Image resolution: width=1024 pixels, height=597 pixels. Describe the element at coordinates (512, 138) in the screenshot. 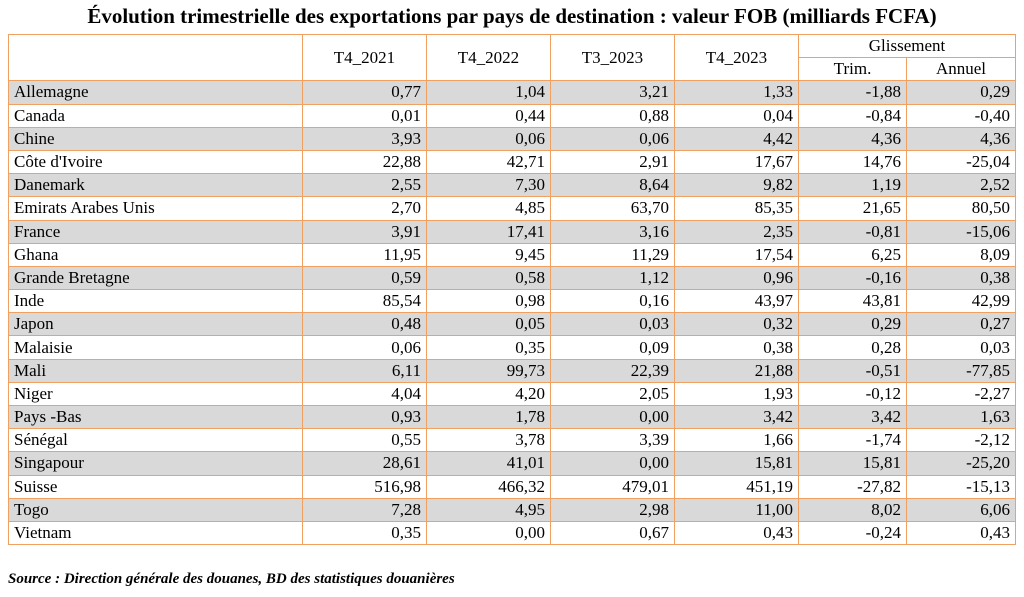

I see `table-row: Chine 3,93 0,06 0,06 4,42 4,36 4,36` at that location.